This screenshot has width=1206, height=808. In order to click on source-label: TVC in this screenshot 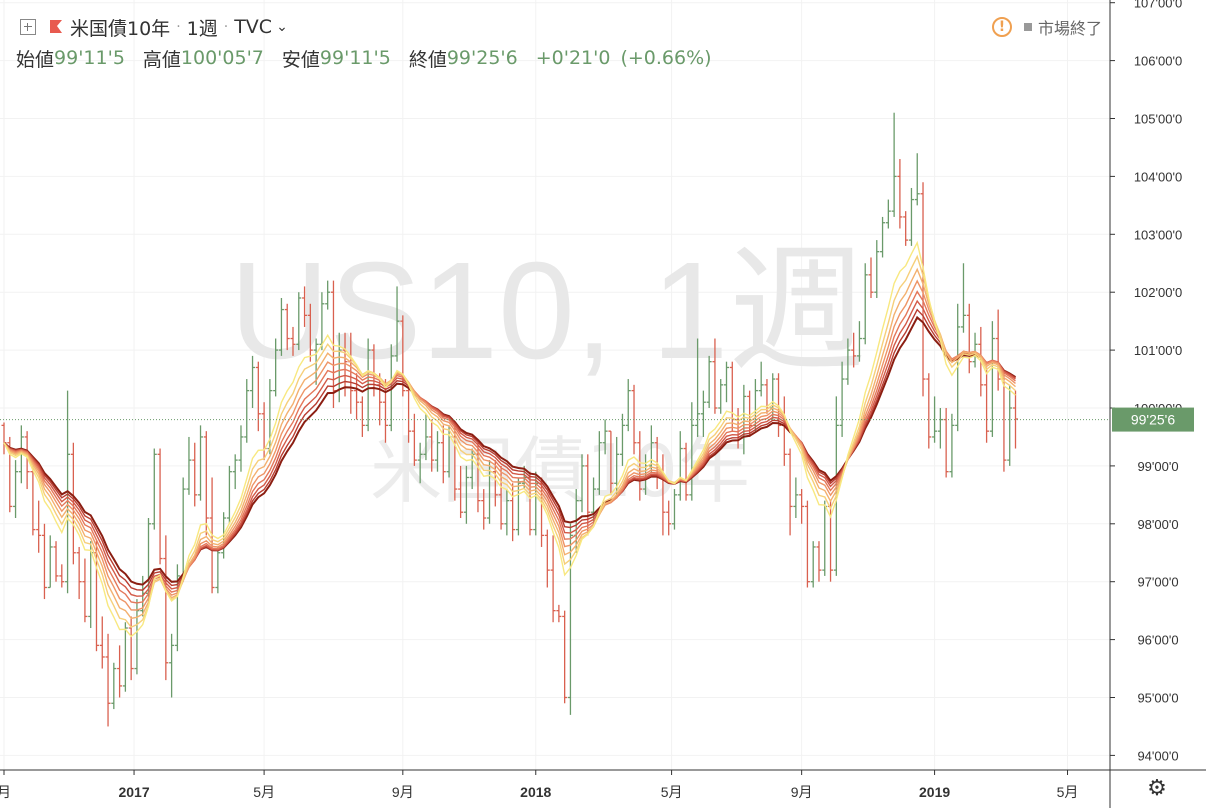, I will do `click(253, 27)`.